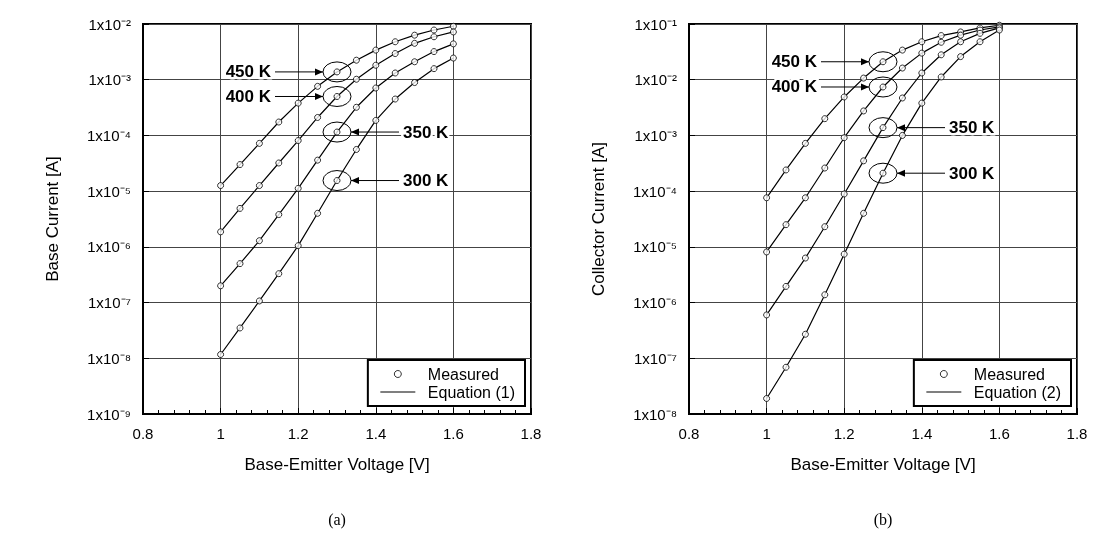  What do you see at coordinates (883, 519) in the screenshot?
I see `text: (b)` at bounding box center [883, 519].